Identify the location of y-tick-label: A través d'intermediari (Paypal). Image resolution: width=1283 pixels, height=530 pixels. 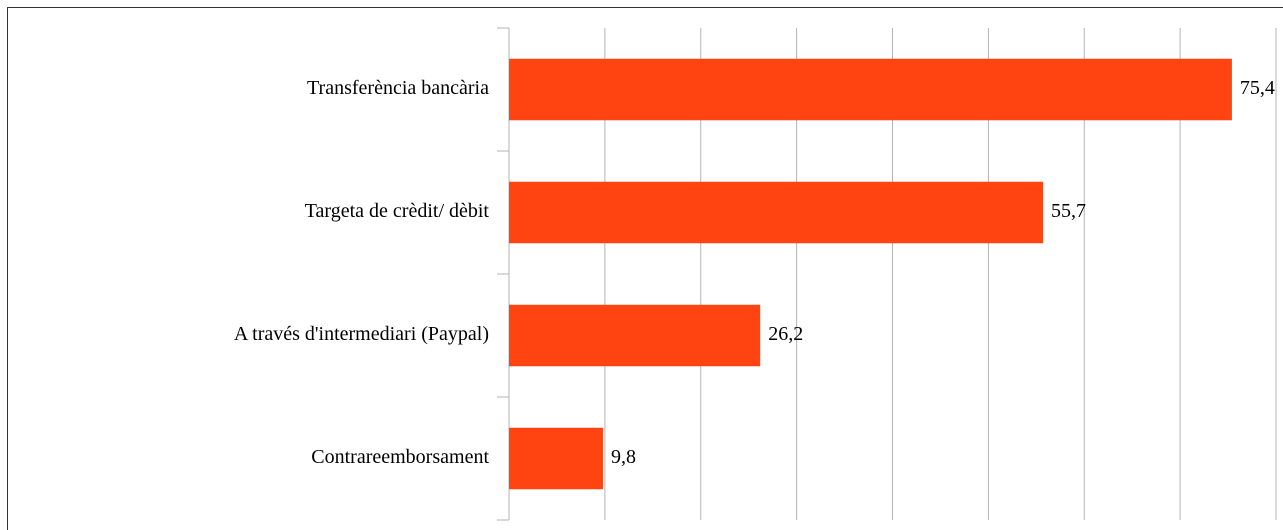
(361, 334).